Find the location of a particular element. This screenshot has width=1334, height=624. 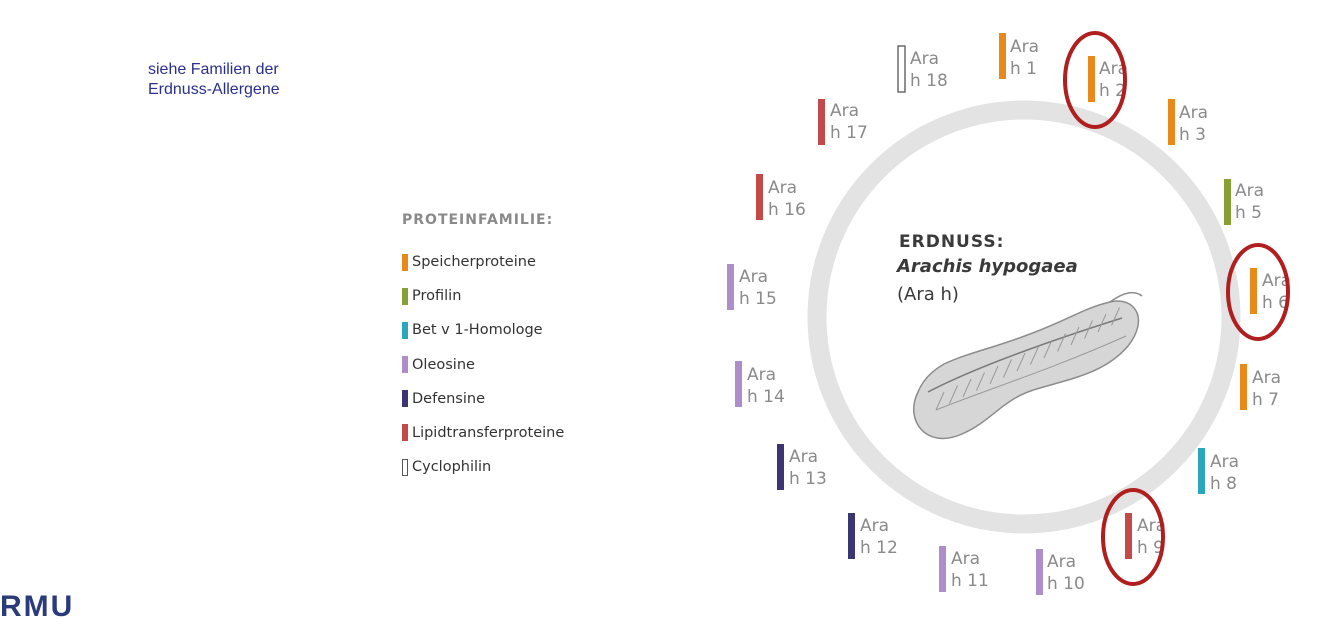

legend-item: Cyclophilin is located at coordinates (483, 467).